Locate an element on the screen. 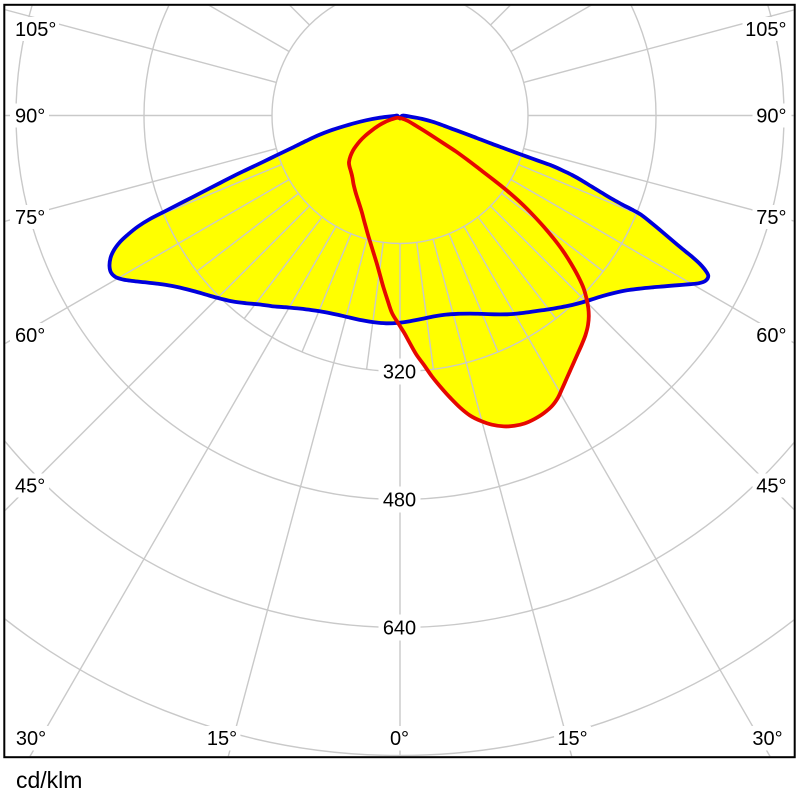 The width and height of the screenshot is (800, 805). svg-text: 320 is located at coordinates (399, 373).